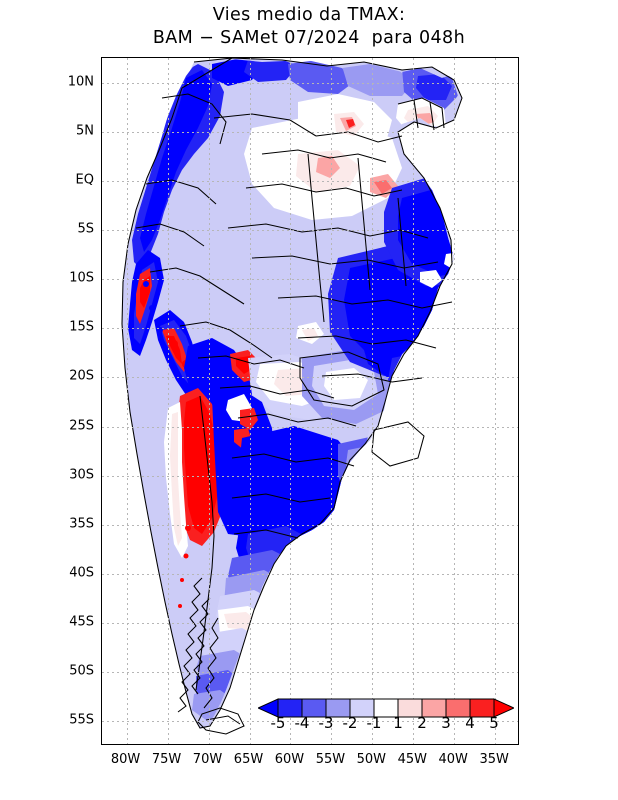  What do you see at coordinates (81, 573) in the screenshot?
I see `ytick-label-40s: 40S` at bounding box center [81, 573].